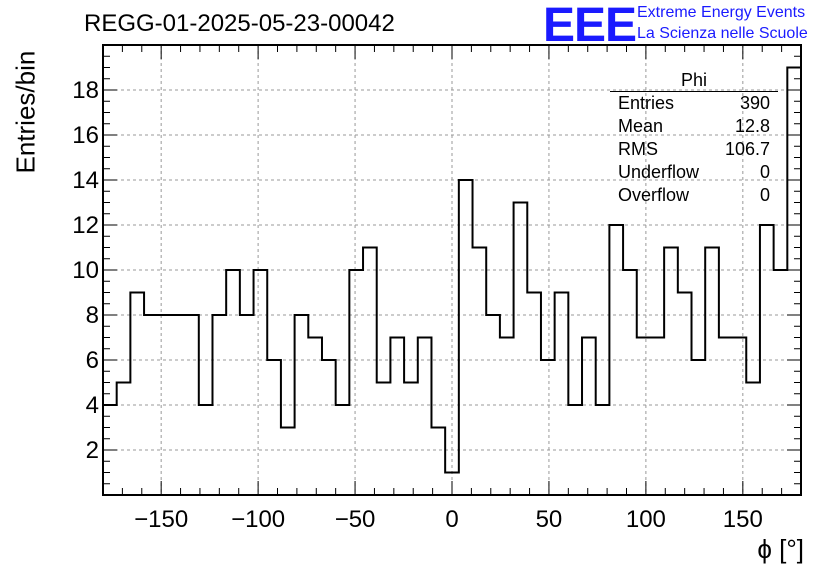  Describe the element at coordinates (694, 81) in the screenshot. I see `stats-title: Phi` at that location.